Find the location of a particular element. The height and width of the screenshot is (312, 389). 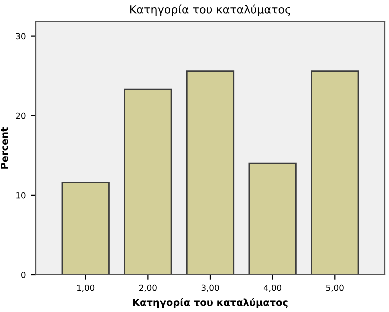

x-tick-label: 1,00 is located at coordinates (86, 288).